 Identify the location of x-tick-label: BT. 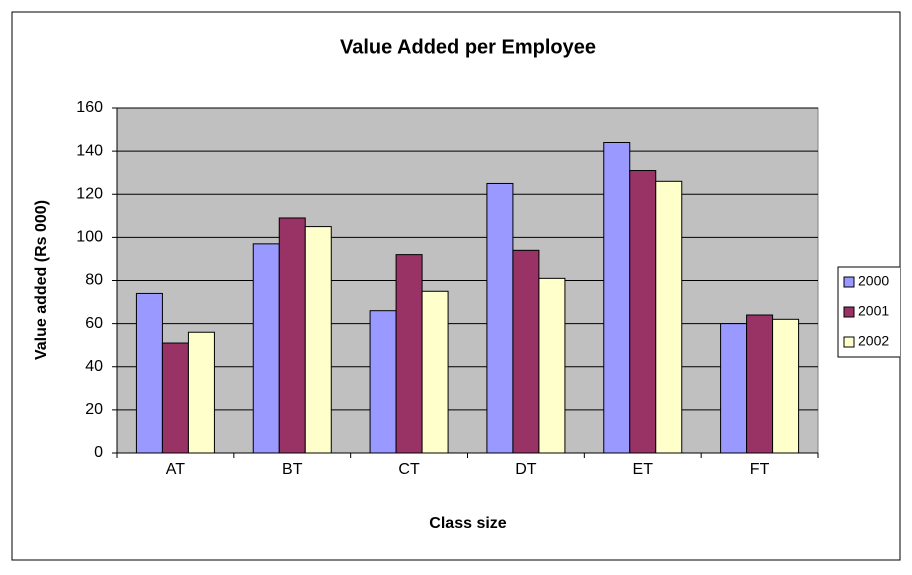
(292, 469).